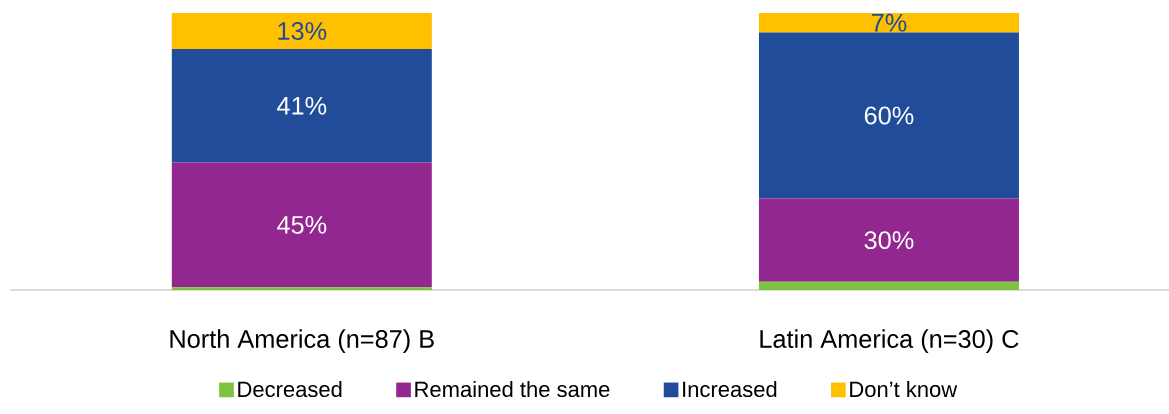  I want to click on x-tick-label: Latin America (n=30) C, so click(889, 341).